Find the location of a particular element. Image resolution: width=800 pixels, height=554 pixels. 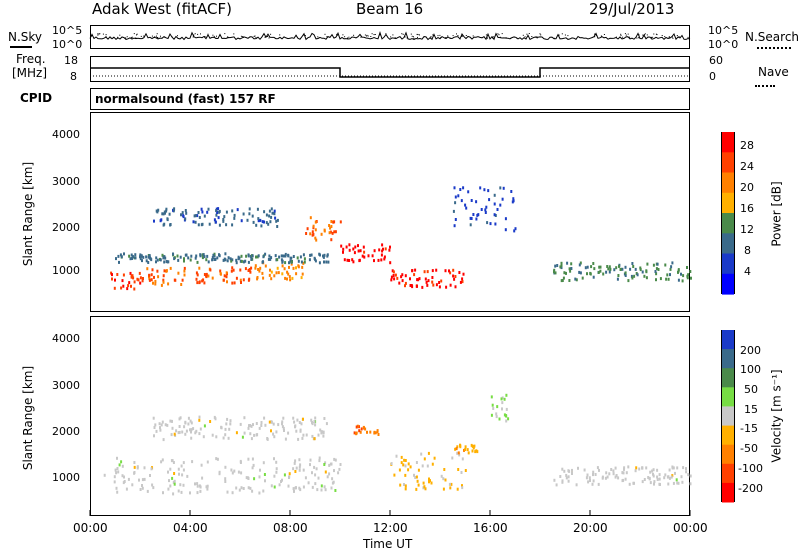

xtick-0400: 04:00 is located at coordinates (190, 528).